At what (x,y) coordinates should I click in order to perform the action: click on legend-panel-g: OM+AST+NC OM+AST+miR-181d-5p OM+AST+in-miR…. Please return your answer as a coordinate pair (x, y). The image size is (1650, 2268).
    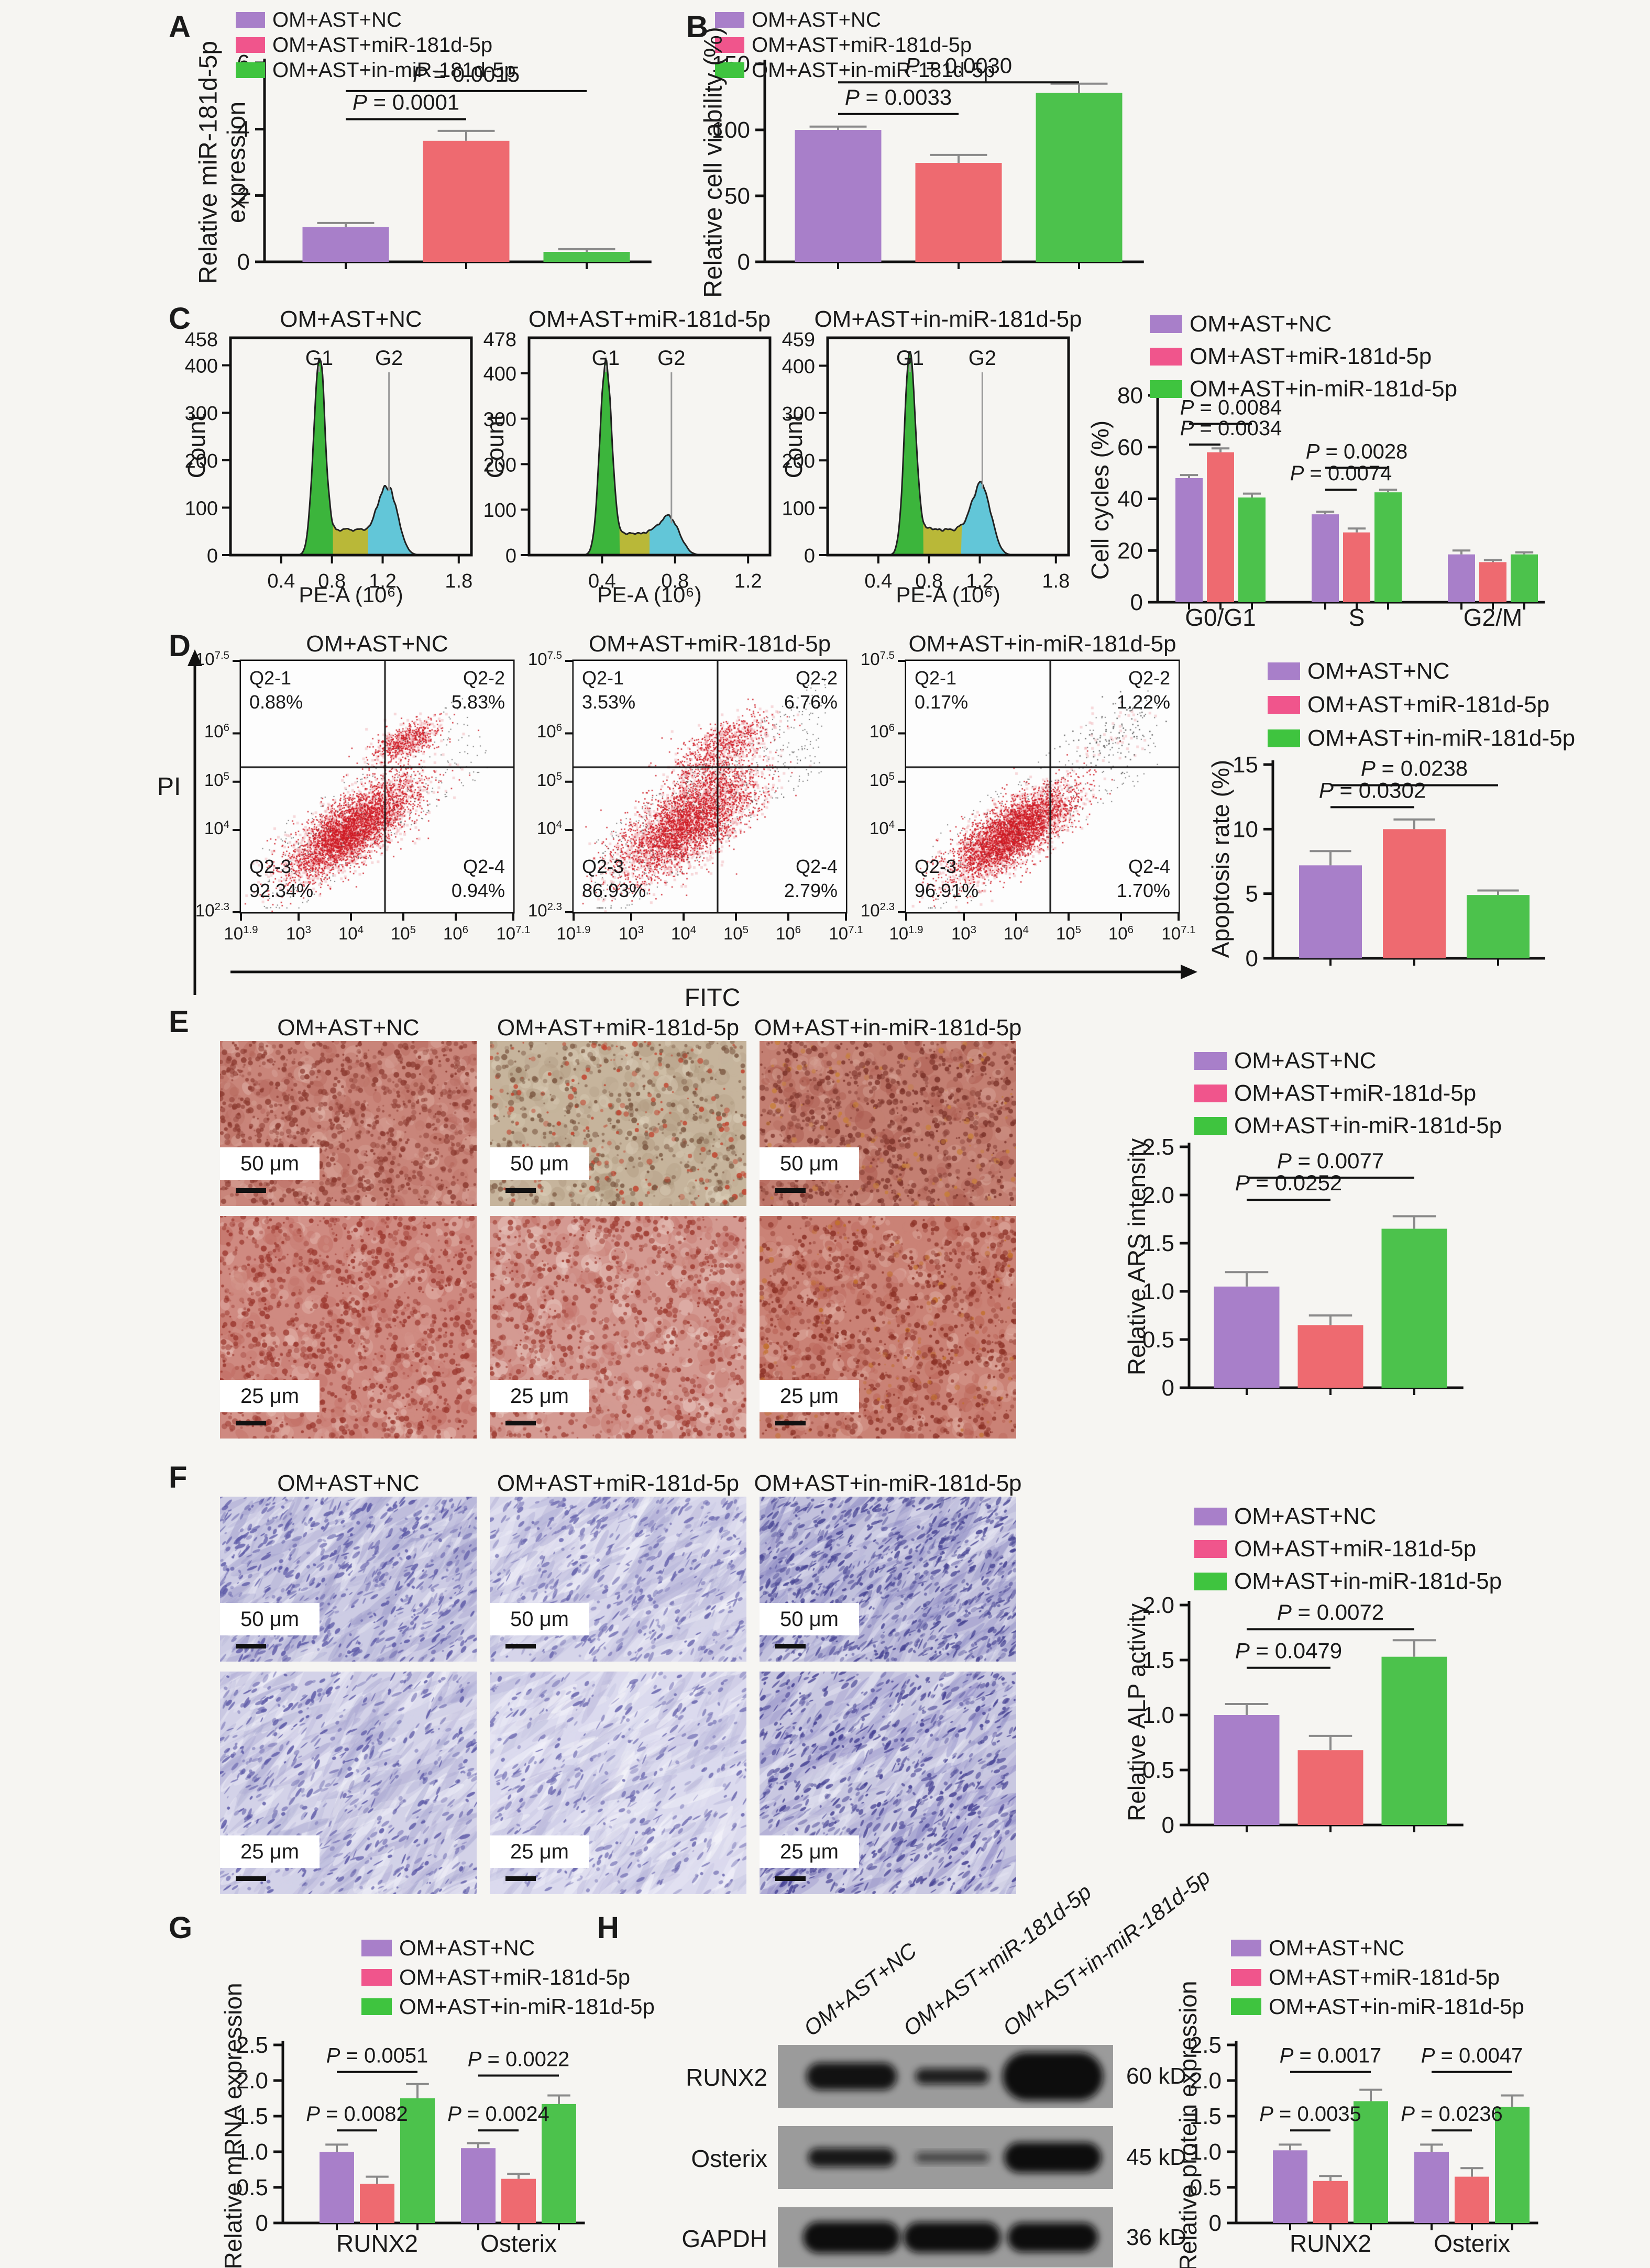
    Looking at the image, I should click on (508, 1977).